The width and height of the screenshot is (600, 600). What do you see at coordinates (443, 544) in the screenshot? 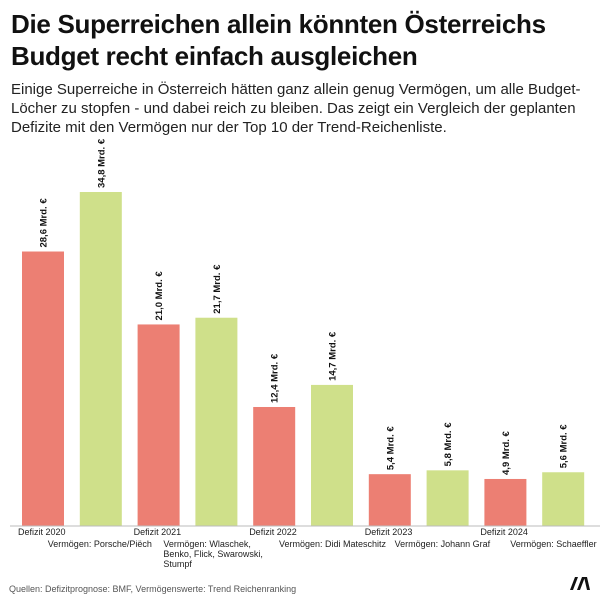
I see `category-label-8: Vermögen: Johann Graf` at bounding box center [443, 544].